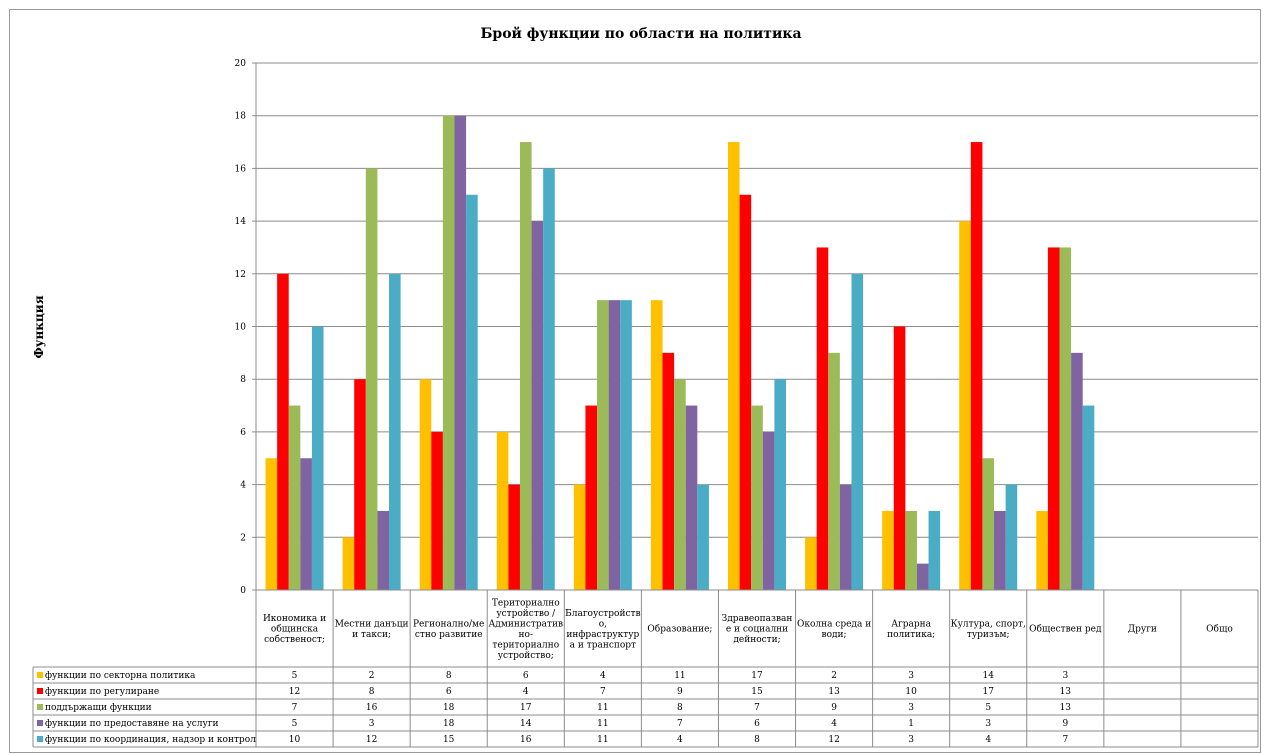  Describe the element at coordinates (241, 222) in the screenshot. I see `y-tick-label: 14` at that location.